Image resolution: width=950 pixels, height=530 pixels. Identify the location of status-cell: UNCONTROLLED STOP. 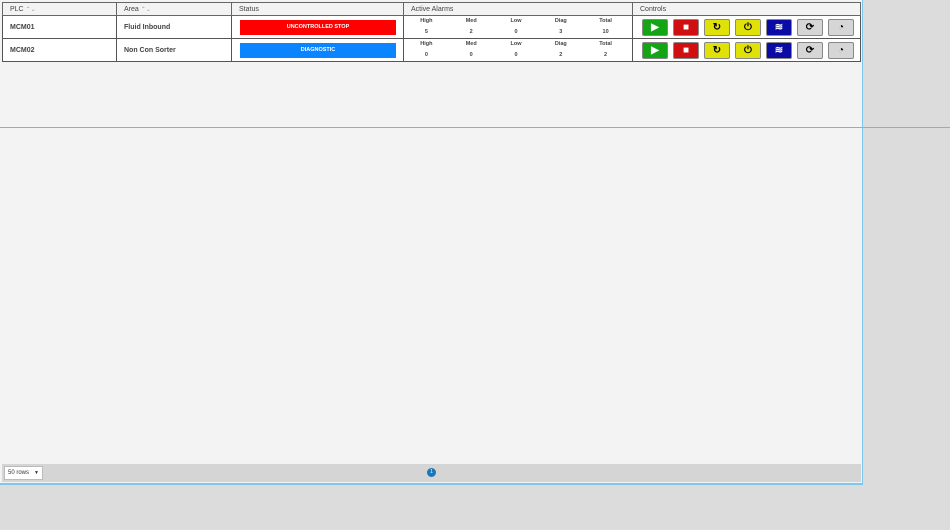
(317, 27).